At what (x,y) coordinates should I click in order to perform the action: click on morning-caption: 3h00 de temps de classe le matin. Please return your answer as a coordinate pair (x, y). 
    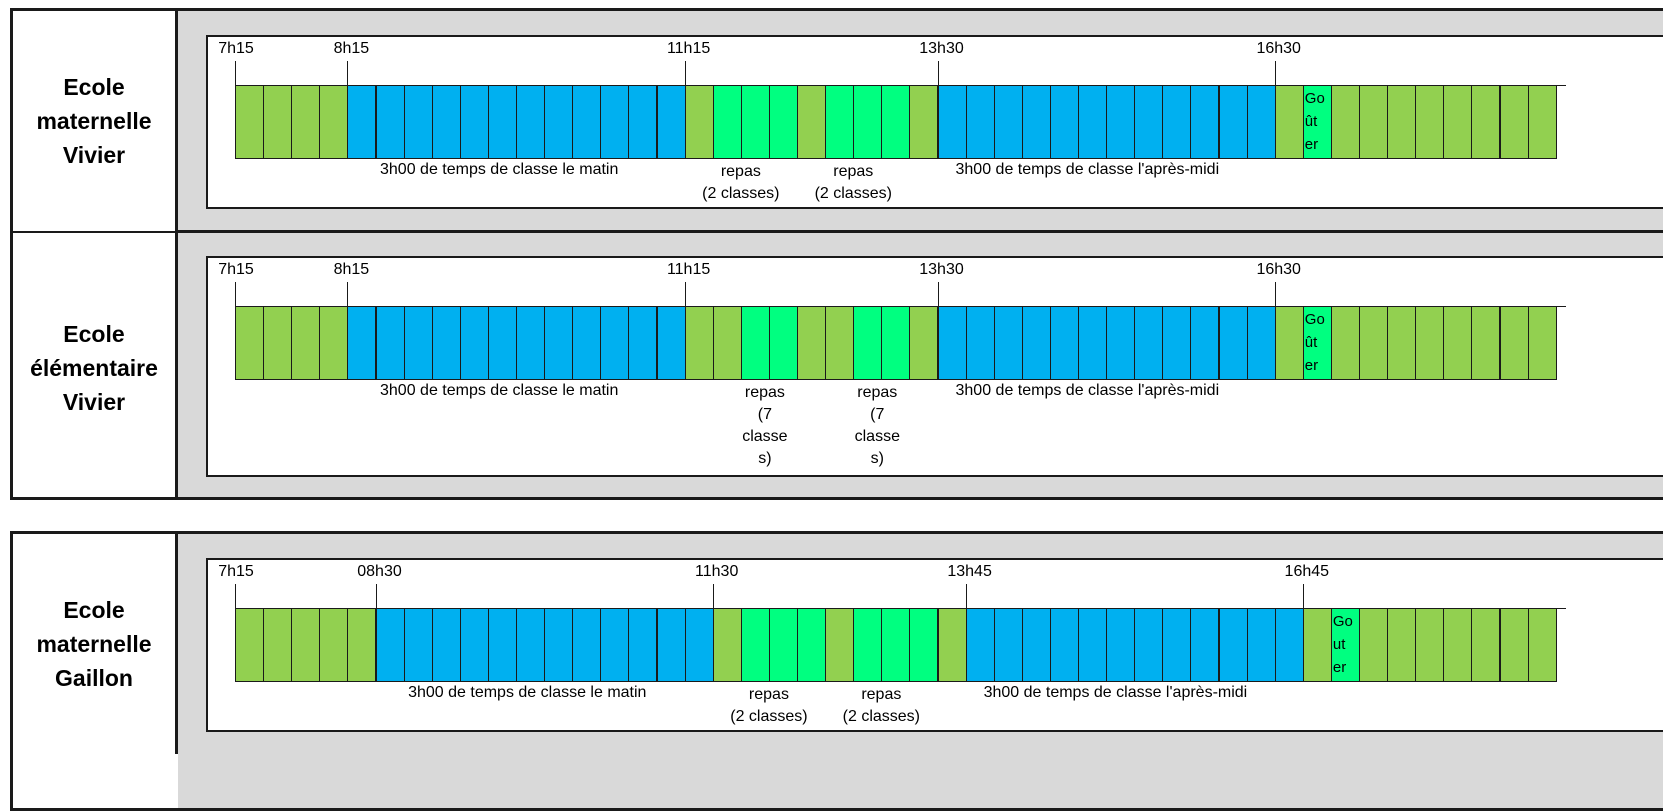
    Looking at the image, I should click on (499, 169).